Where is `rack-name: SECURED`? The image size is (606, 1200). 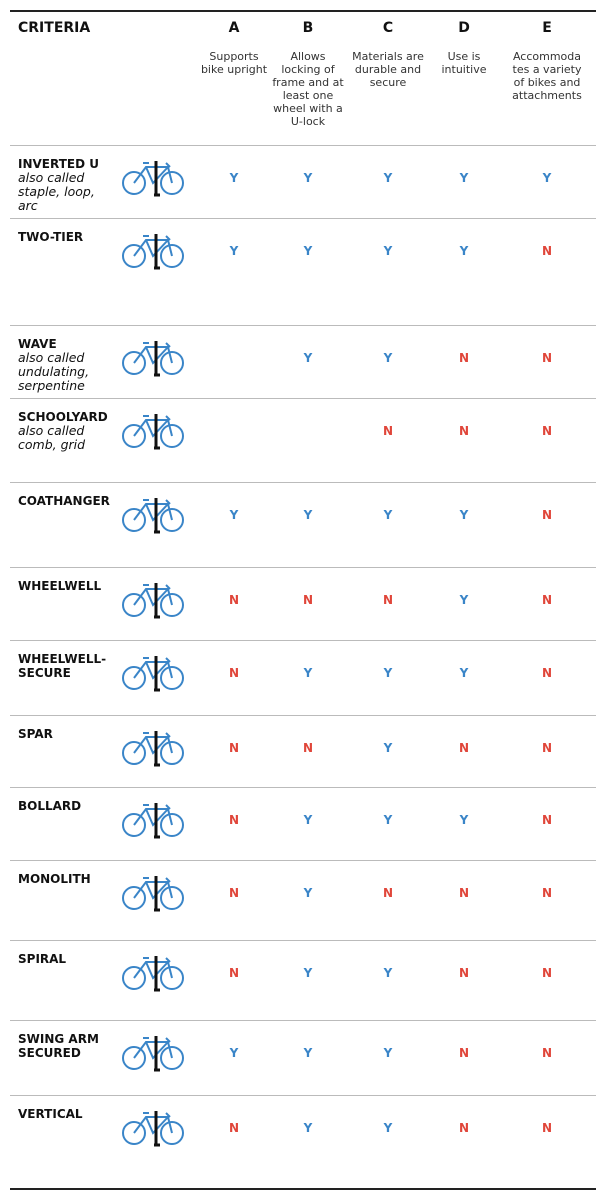
rack-name: SECURED is located at coordinates (49, 1053).